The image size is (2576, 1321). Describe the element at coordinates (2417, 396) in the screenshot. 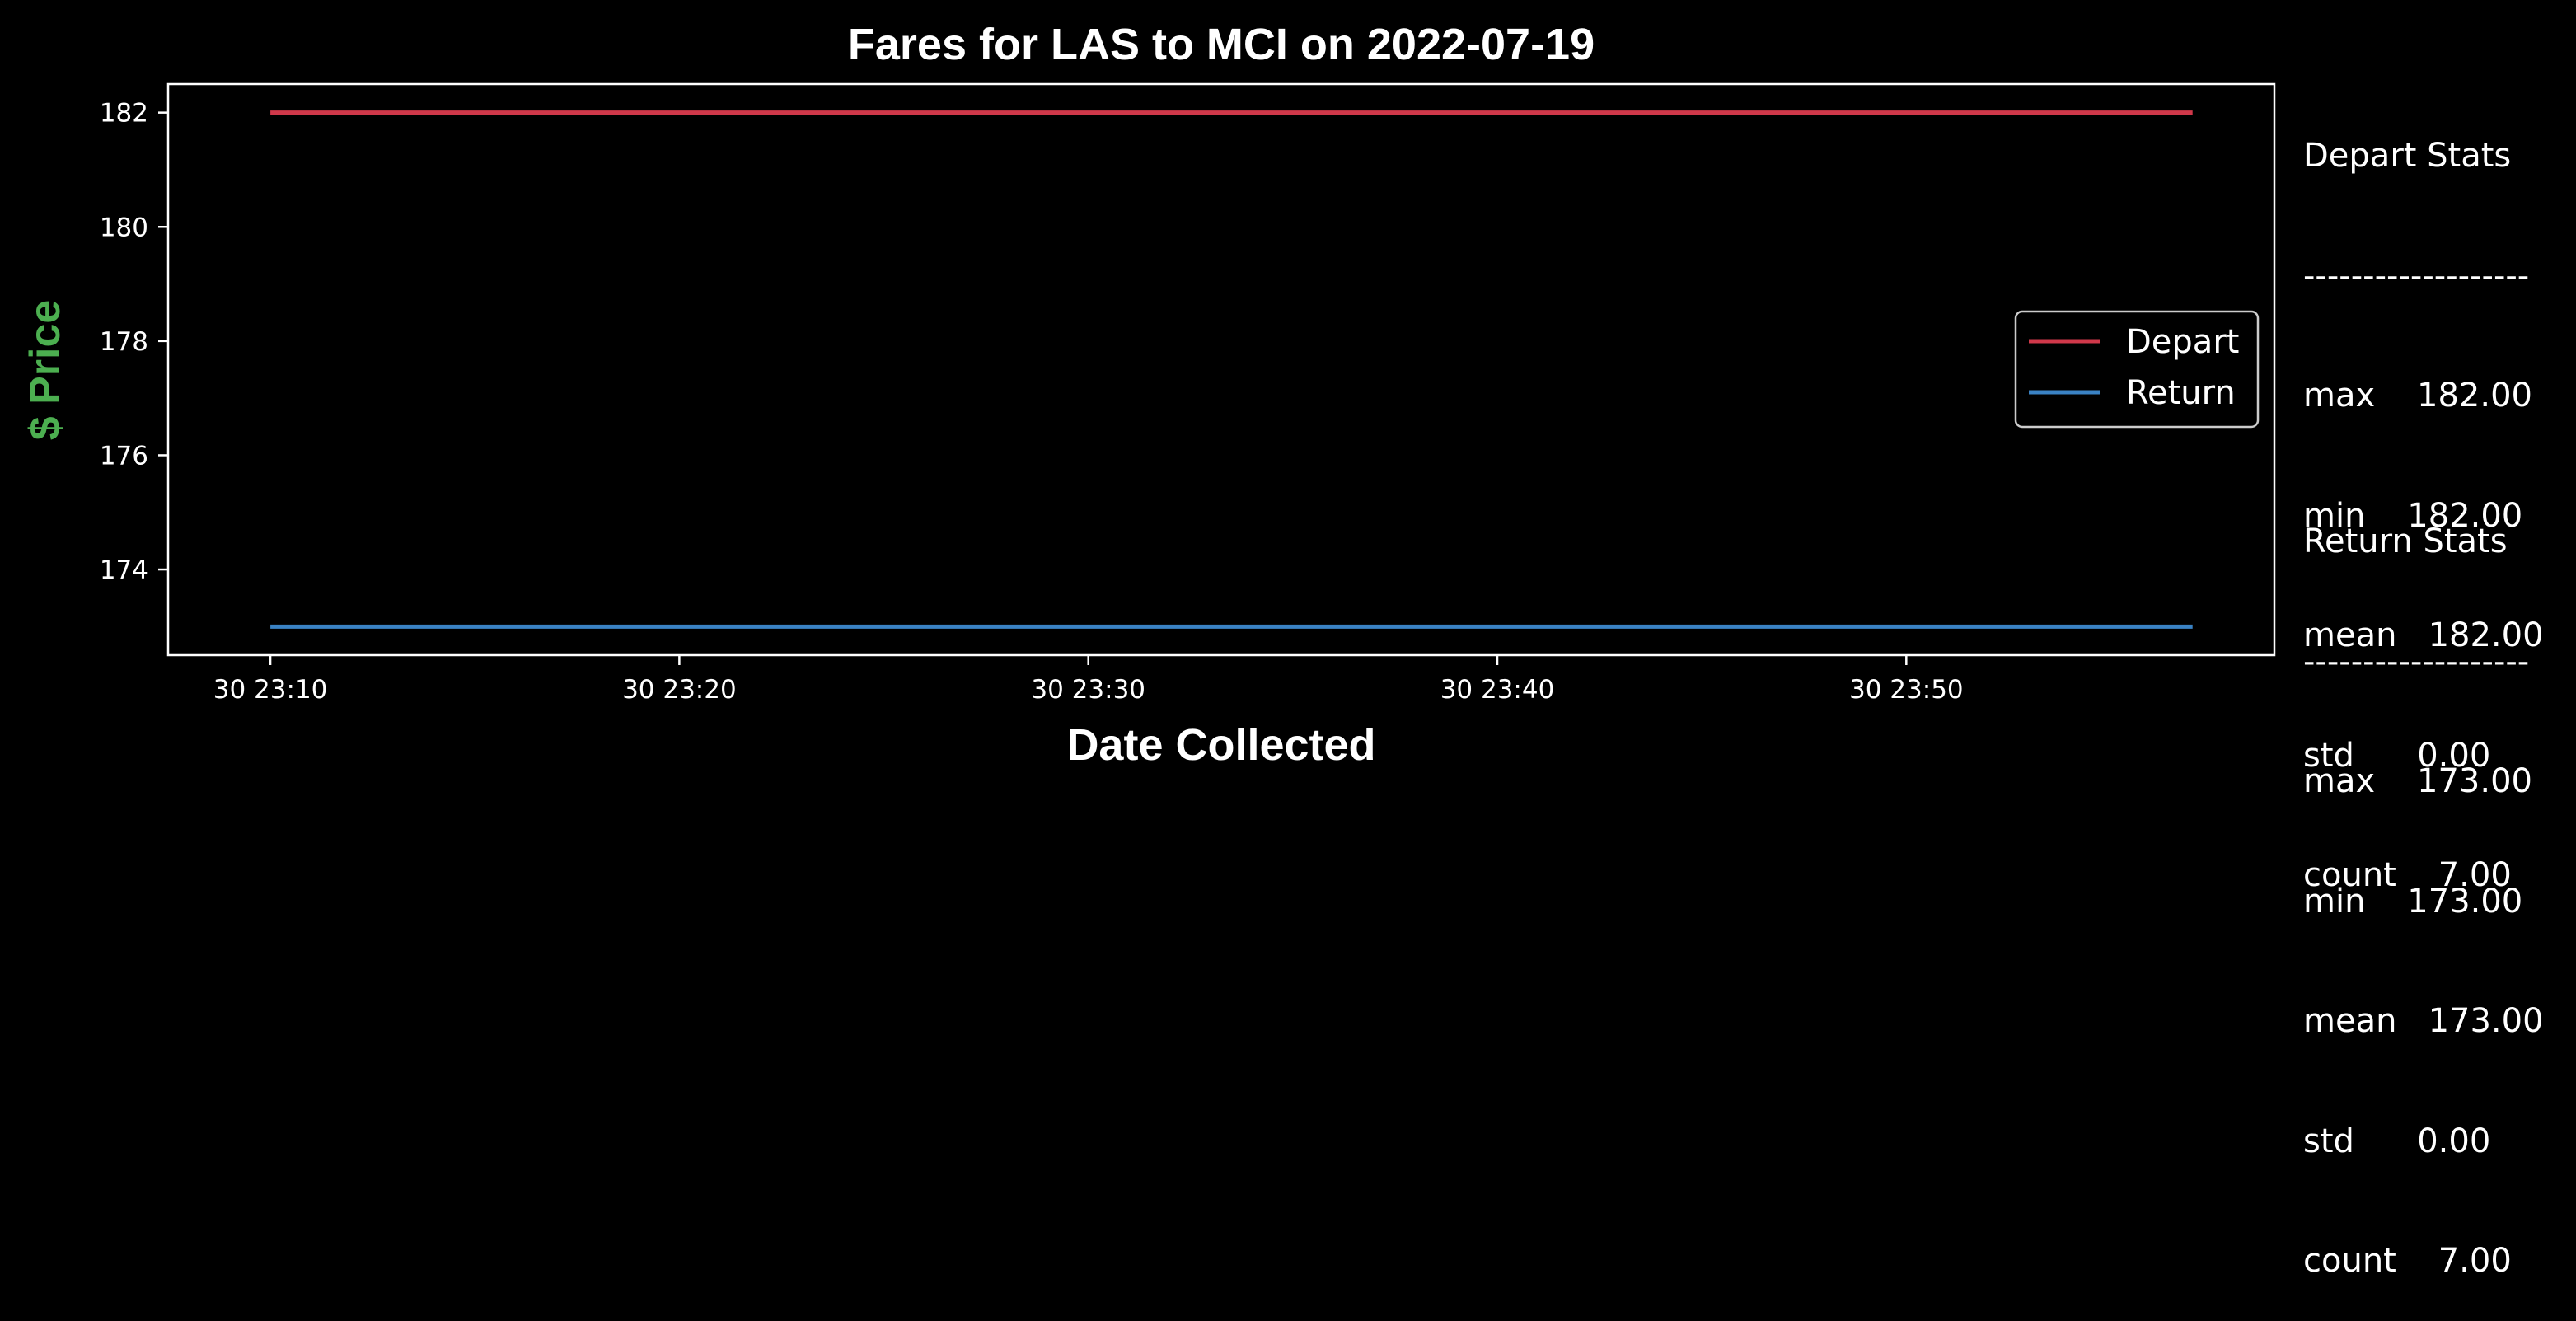

I see `stat-row: max 182.00` at that location.